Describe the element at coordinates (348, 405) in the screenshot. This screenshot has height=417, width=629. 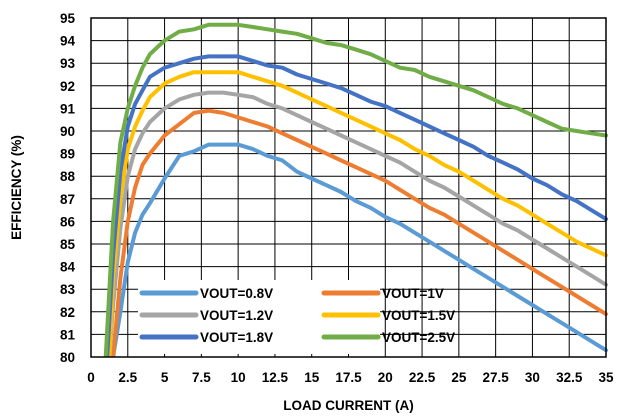
I see `x-axis-title: LOAD CURRENT (A)` at that location.